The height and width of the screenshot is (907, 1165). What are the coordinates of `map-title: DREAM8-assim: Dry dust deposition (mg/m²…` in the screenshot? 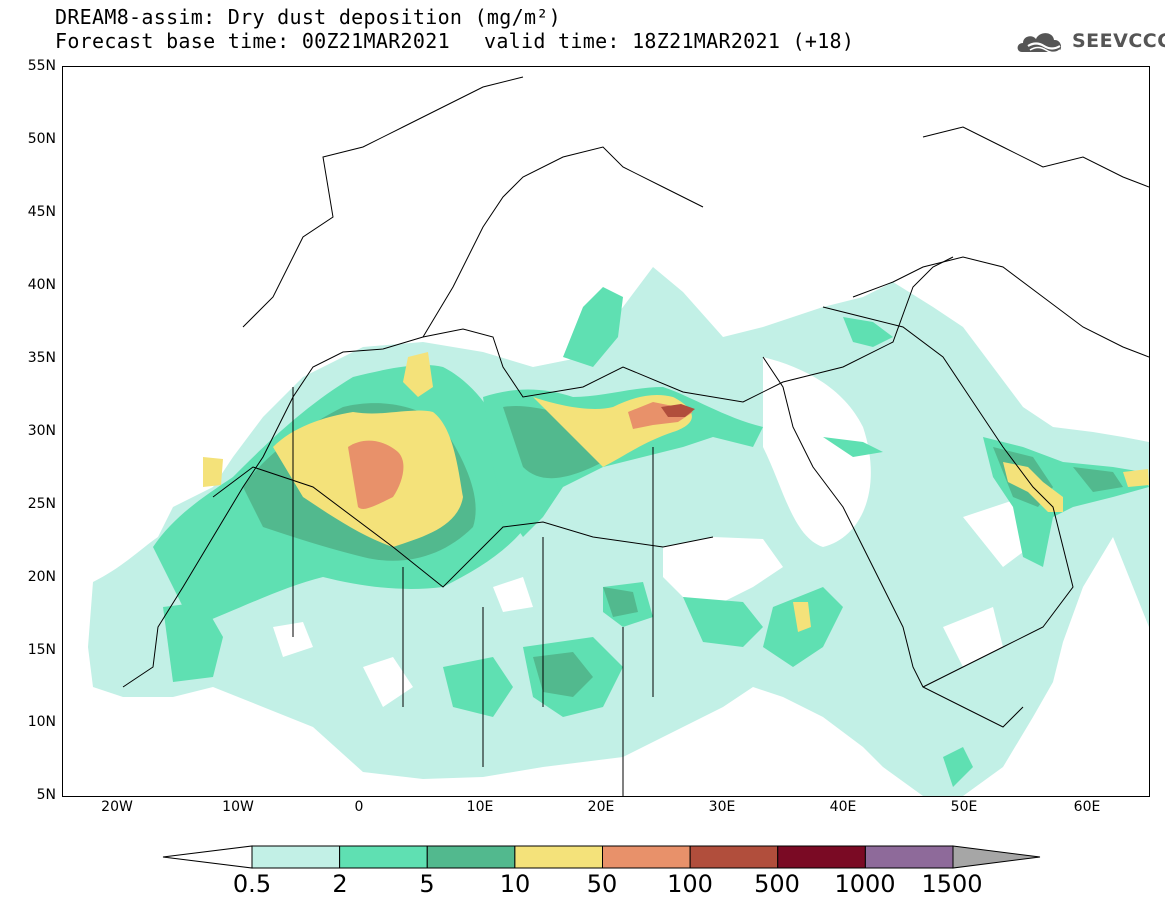 It's located at (308, 17).